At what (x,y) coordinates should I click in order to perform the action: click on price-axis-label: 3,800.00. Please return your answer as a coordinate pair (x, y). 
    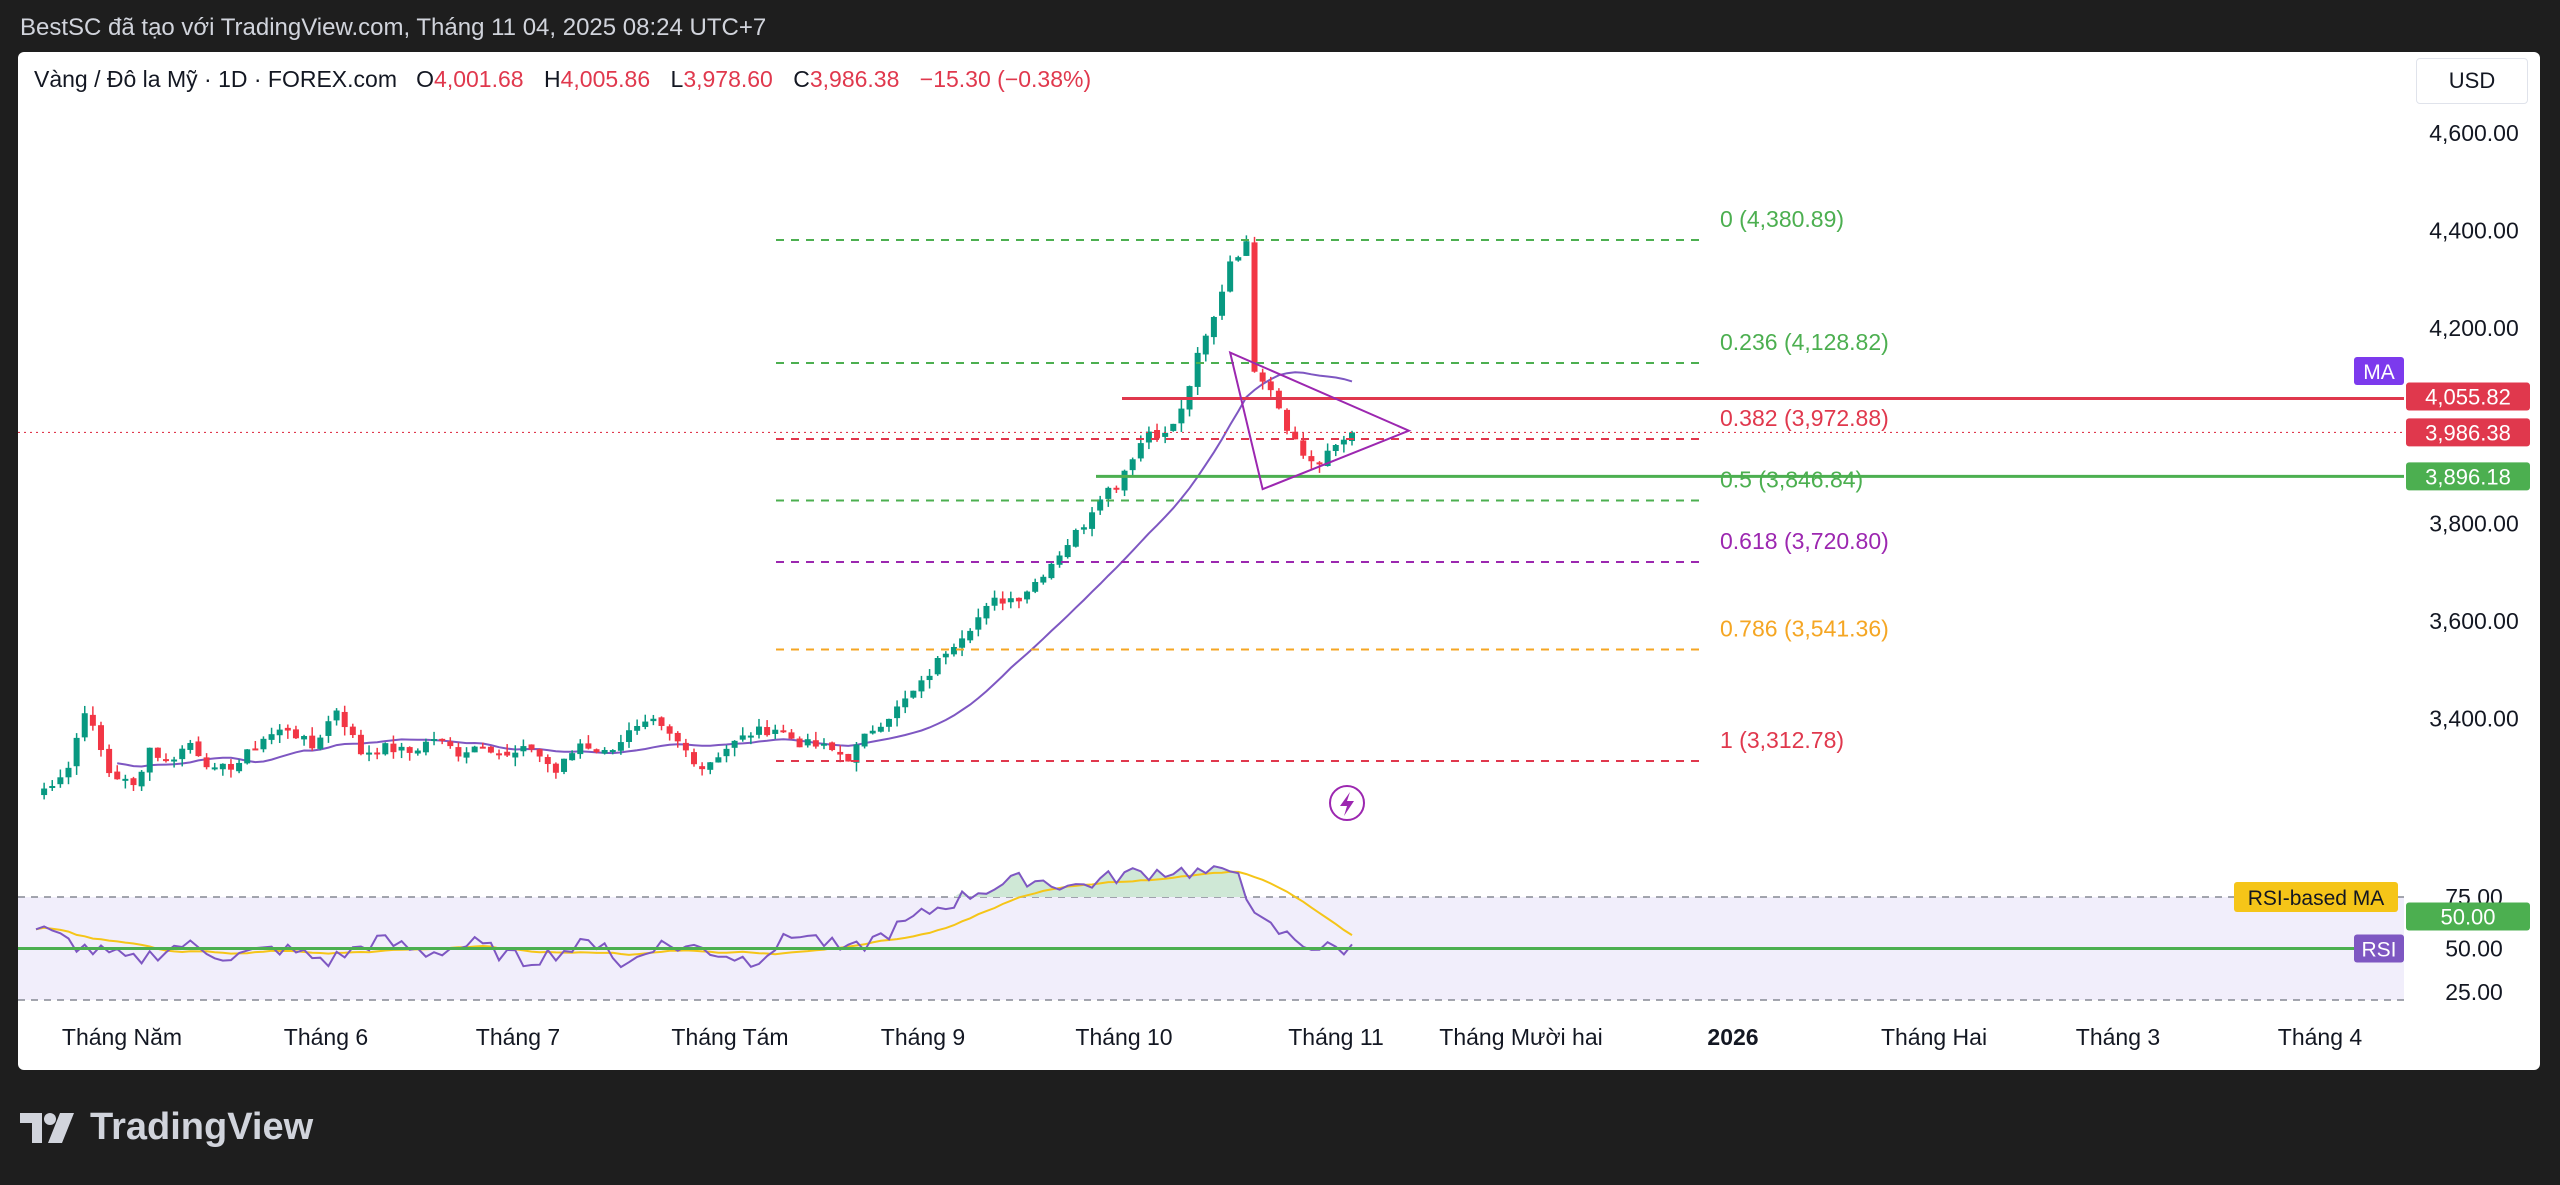
    Looking at the image, I should click on (2474, 523).